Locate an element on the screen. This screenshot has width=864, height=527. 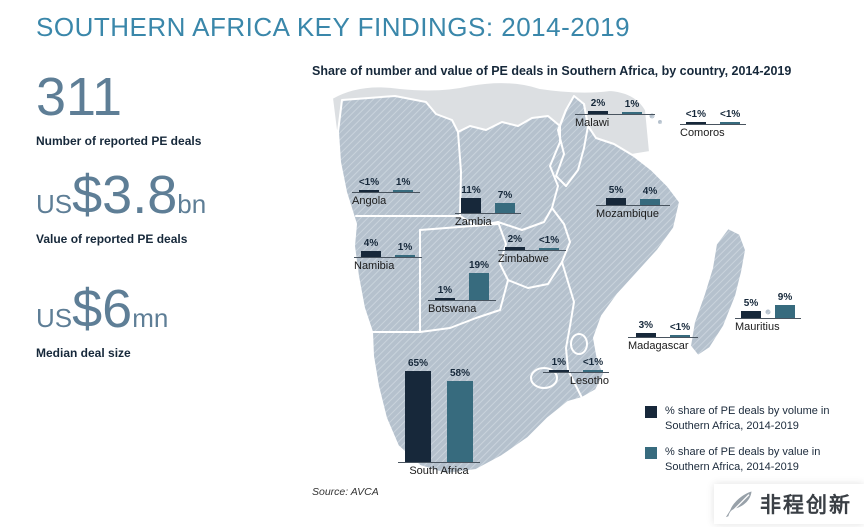
north-region-shape is located at coordinates (491, 121).